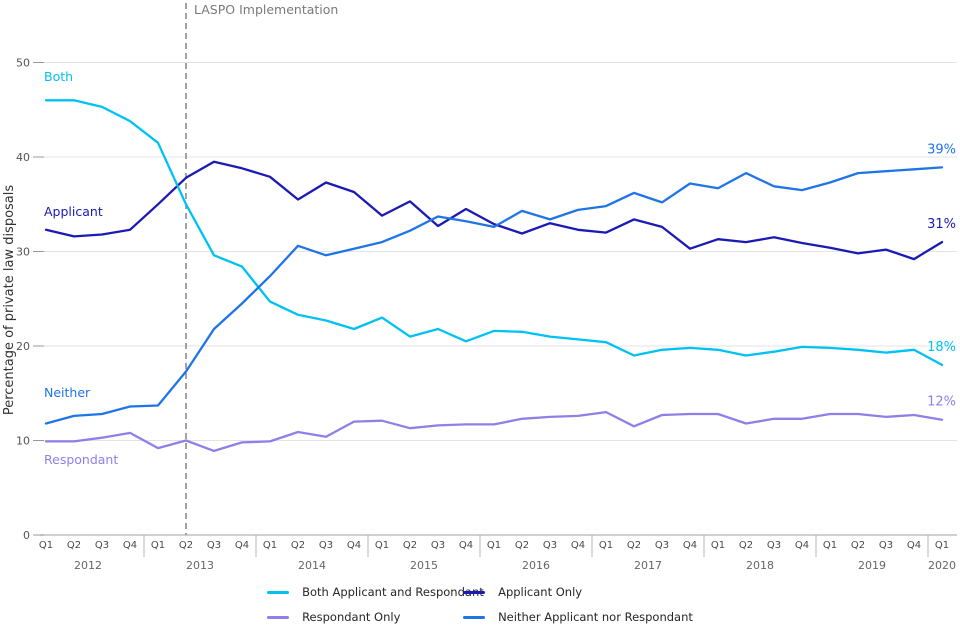 The image size is (960, 640). Describe the element at coordinates (494, 431) in the screenshot. I see `series-line-respondant-only` at that location.